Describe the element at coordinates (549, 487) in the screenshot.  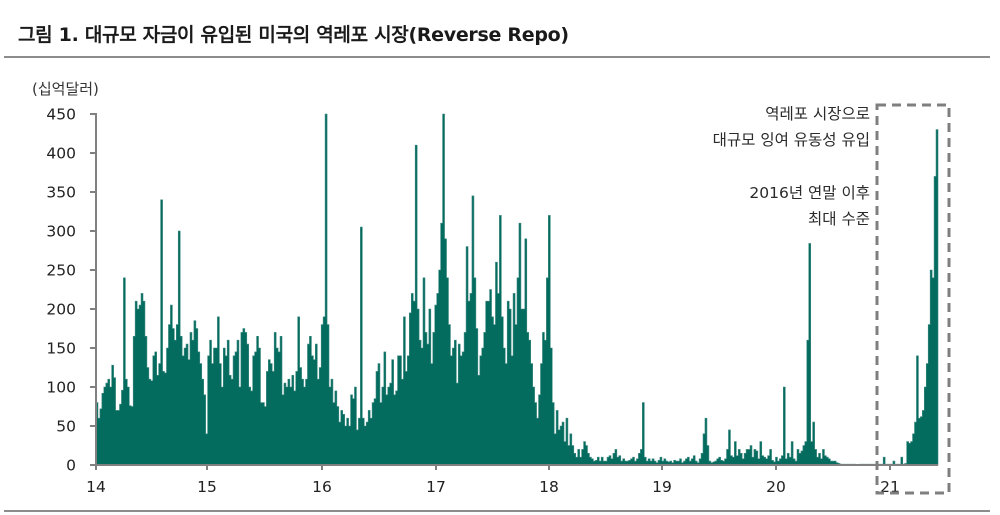
I see `x-tick-label: 18` at that location.